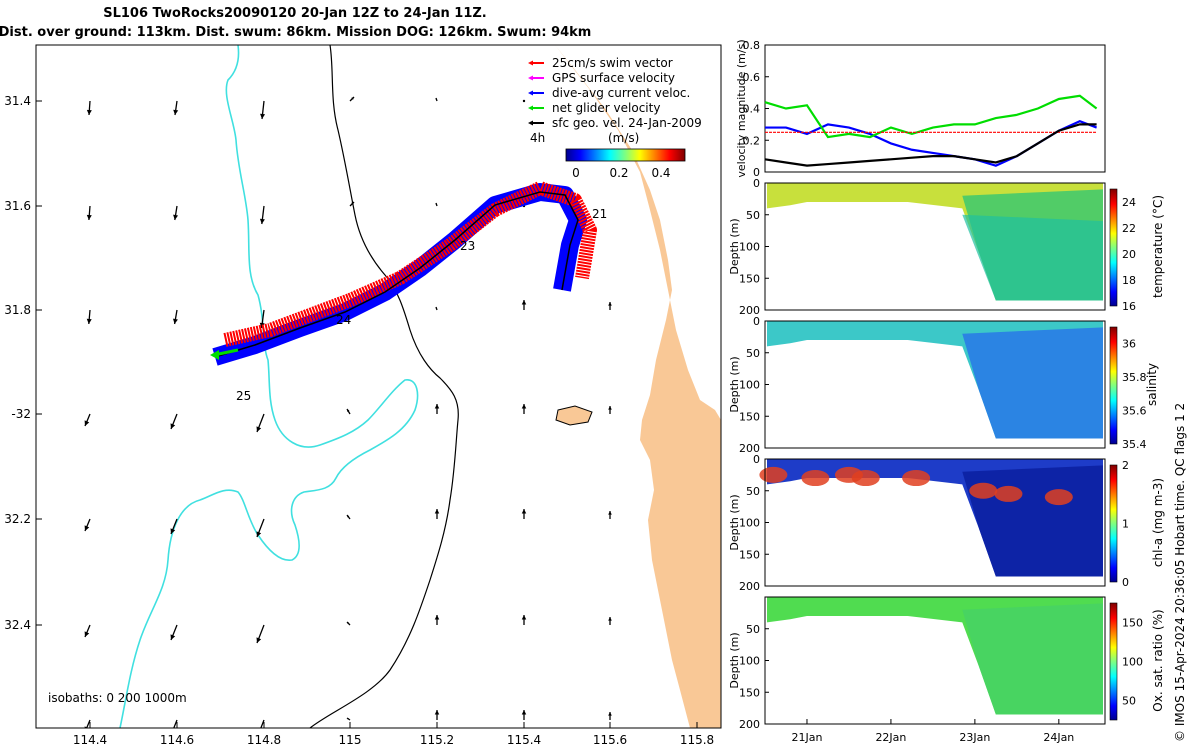 Image resolution: width=1200 pixels, height=750 pixels. I want to click on colorbar-tick: 100, so click(1132, 662).